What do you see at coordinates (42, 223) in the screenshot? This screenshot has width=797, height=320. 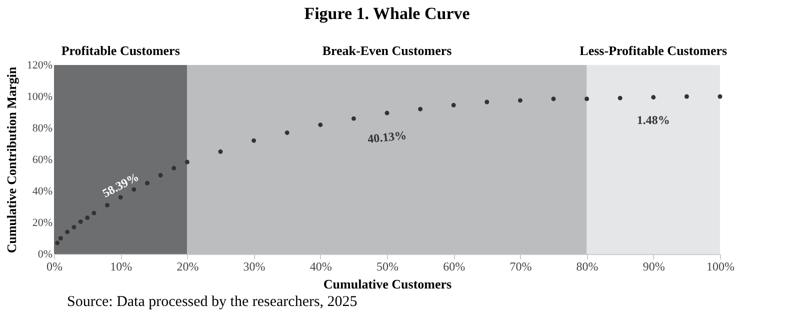 I see `y-tick-label: 20%` at bounding box center [42, 223].